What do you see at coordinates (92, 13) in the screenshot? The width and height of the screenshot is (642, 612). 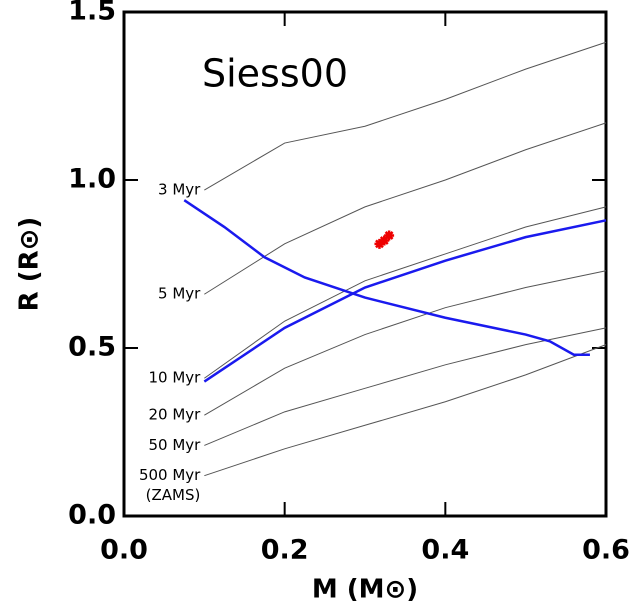 I see `y-tick-label: 1.5` at bounding box center [92, 13].